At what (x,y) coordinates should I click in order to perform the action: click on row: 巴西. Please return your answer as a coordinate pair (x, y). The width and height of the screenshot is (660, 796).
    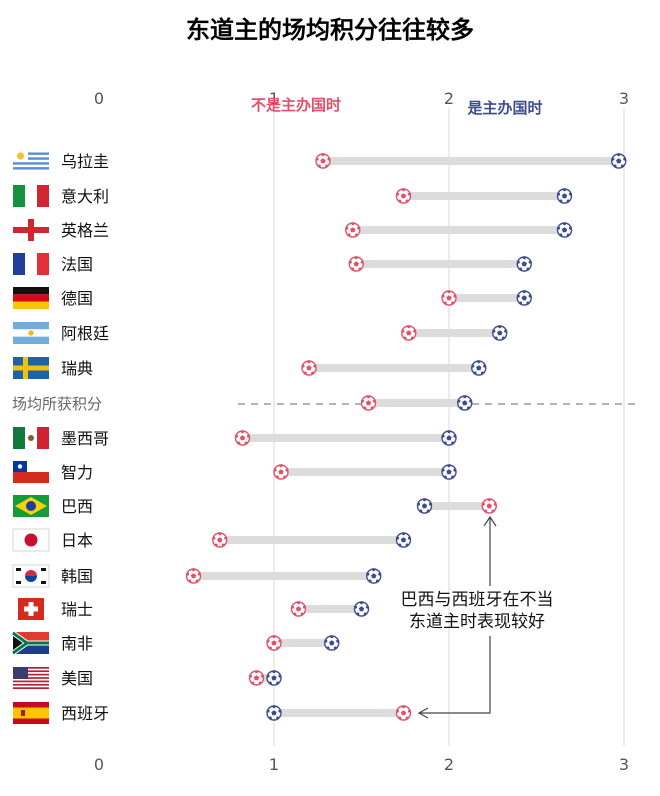
    Looking at the image, I should click on (255, 506).